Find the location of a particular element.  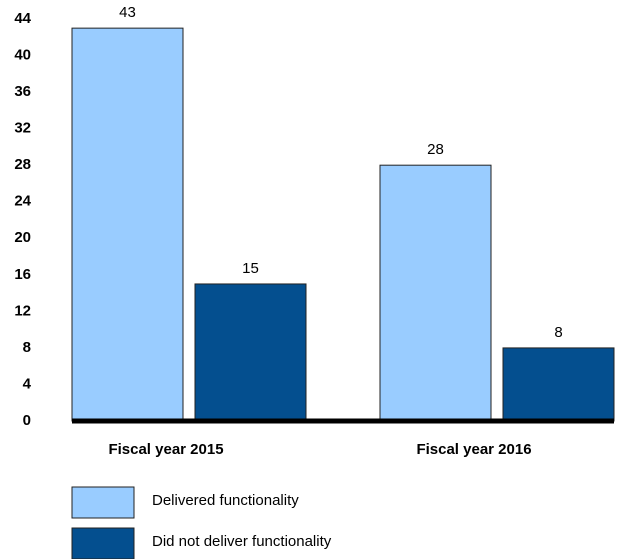

y-tick-label: 8 is located at coordinates (27, 347).